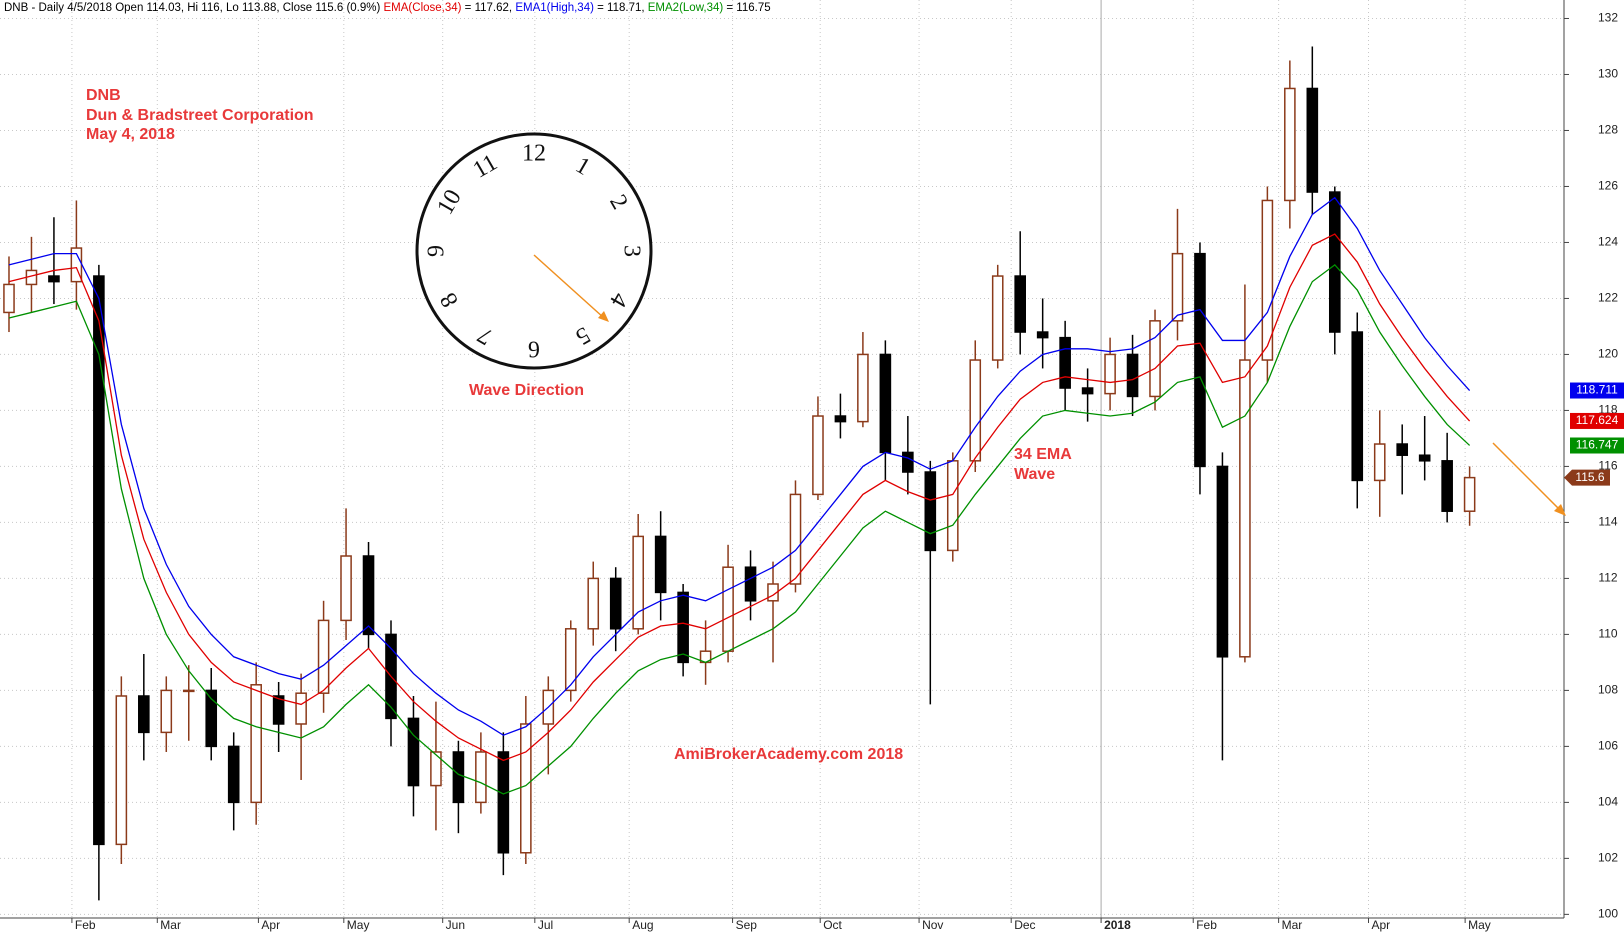 Image resolution: width=1624 pixels, height=934 pixels. I want to click on y-tick-label: 112, so click(1607, 578).